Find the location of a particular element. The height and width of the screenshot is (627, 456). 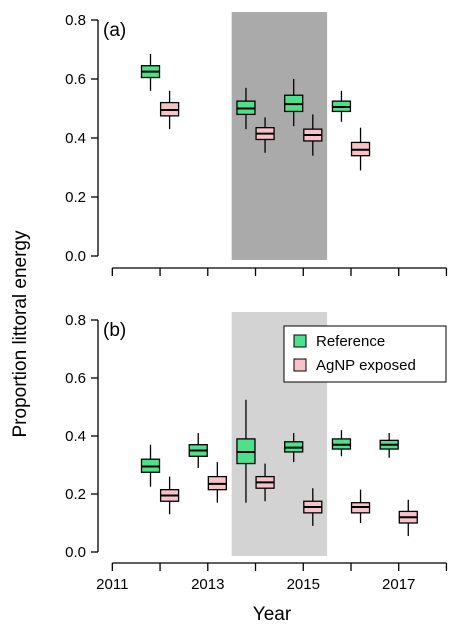

legend-label-reference: Reference is located at coordinates (350, 341).